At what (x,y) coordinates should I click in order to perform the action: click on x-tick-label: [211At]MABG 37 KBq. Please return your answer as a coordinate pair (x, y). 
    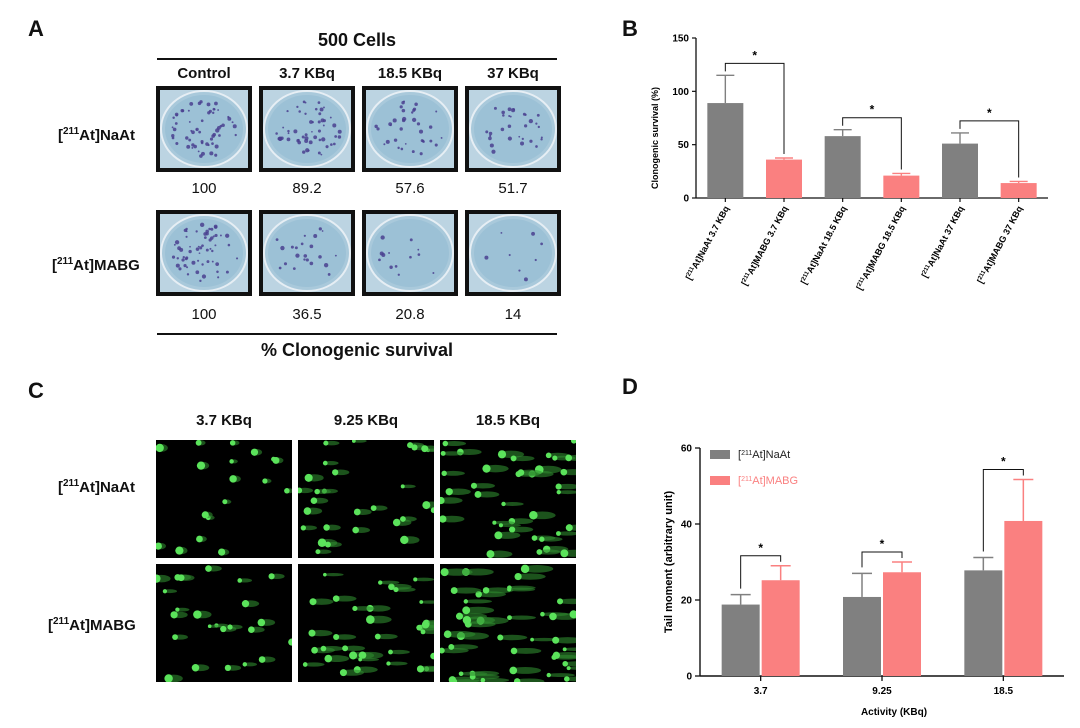
    Looking at the image, I should click on (999, 244).